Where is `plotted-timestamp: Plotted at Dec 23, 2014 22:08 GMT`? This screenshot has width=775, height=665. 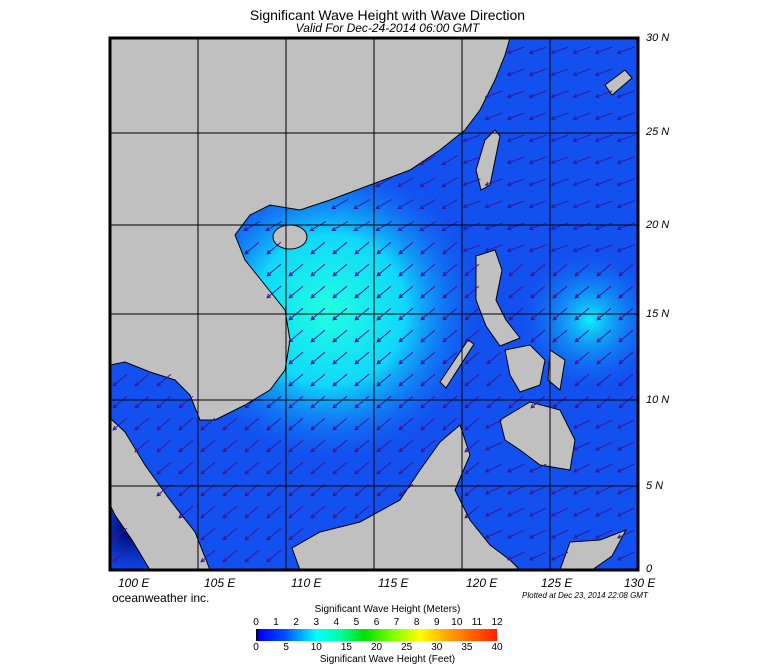 plotted-timestamp: Plotted at Dec 23, 2014 22:08 GMT is located at coordinates (585, 595).